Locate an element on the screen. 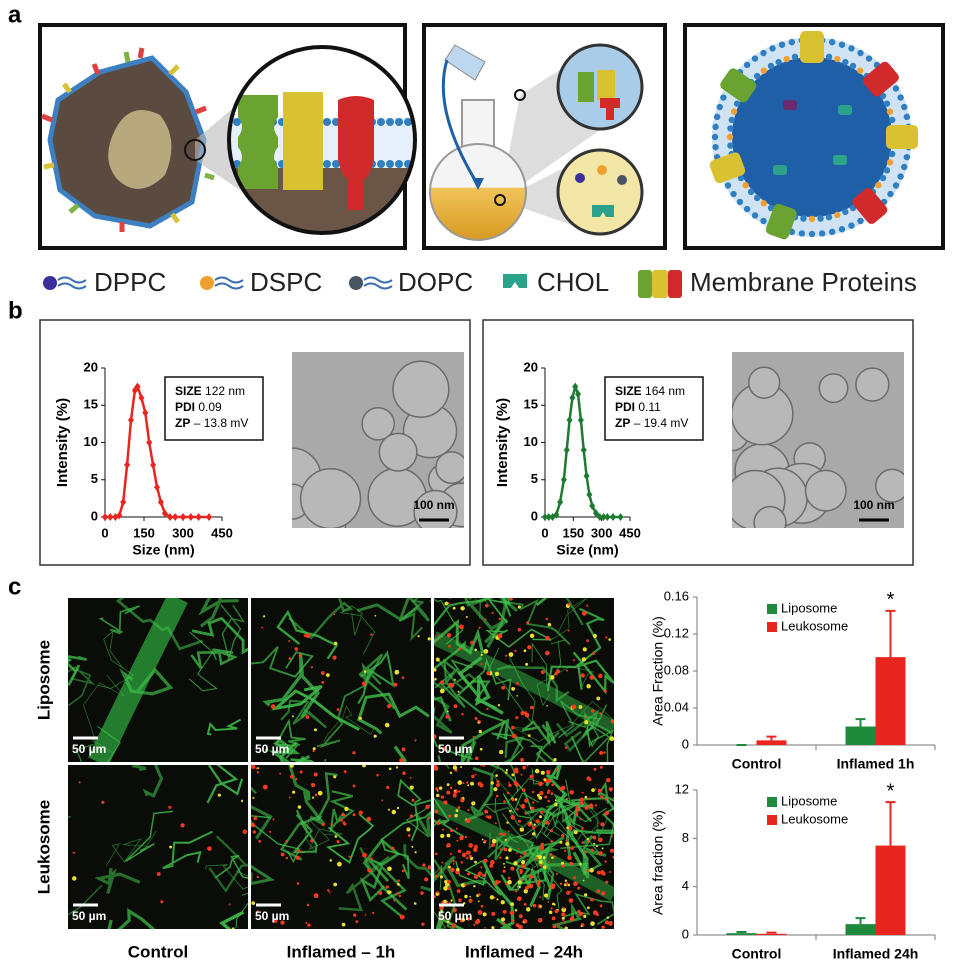  scale-bar-label: 100 nm is located at coordinates (433, 505).